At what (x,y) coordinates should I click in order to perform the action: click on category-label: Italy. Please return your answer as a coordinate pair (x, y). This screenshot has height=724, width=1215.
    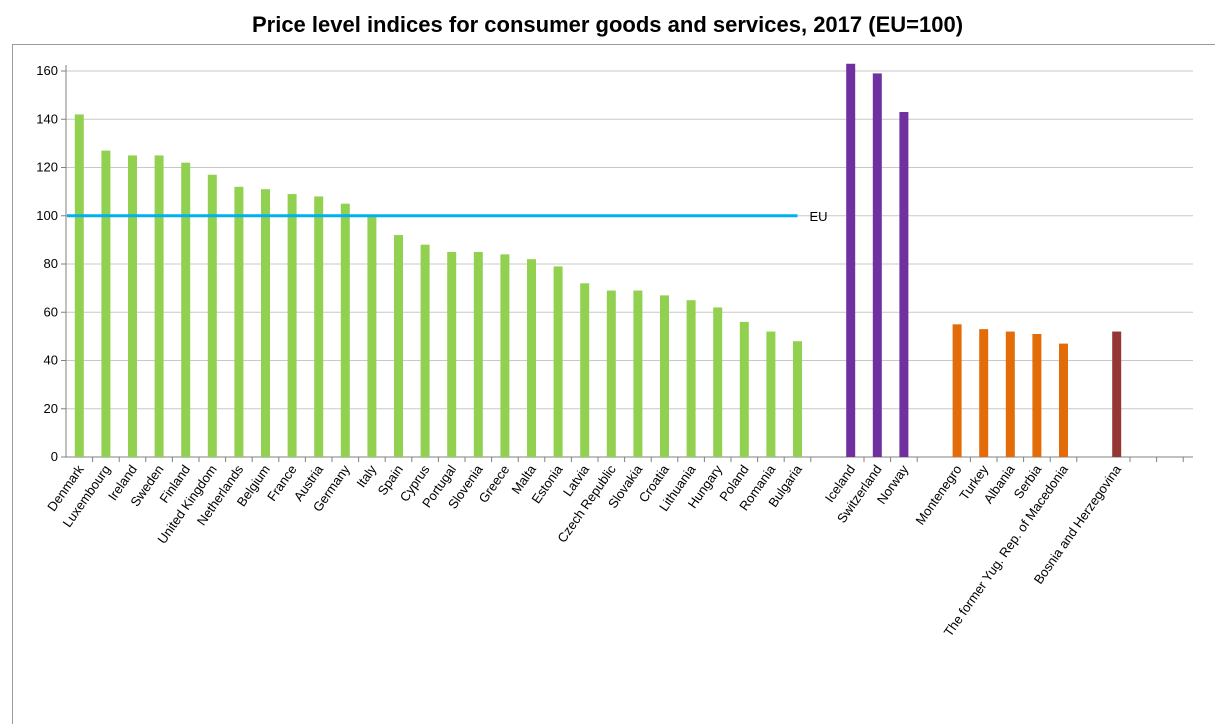
    Looking at the image, I should click on (366, 476).